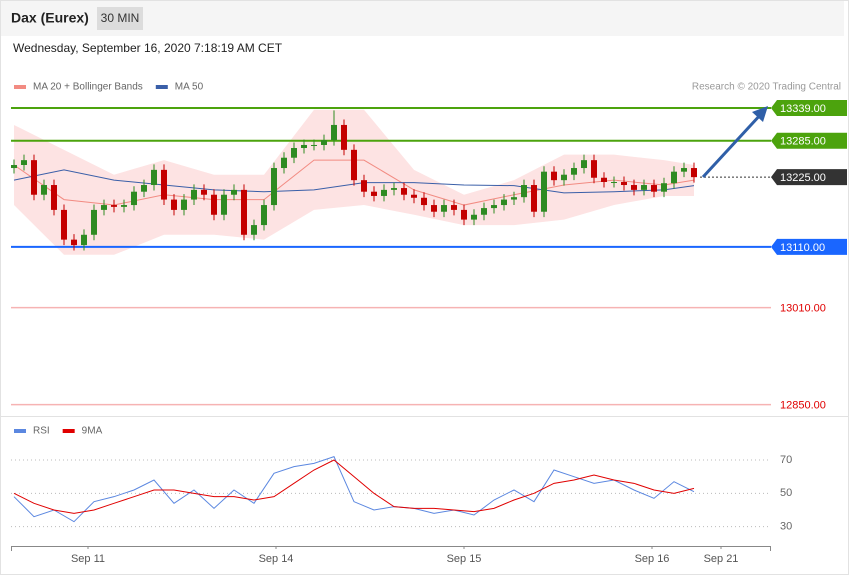 The image size is (850, 576). What do you see at coordinates (803, 109) in the screenshot?
I see `level-label: 13339.00` at bounding box center [803, 109].